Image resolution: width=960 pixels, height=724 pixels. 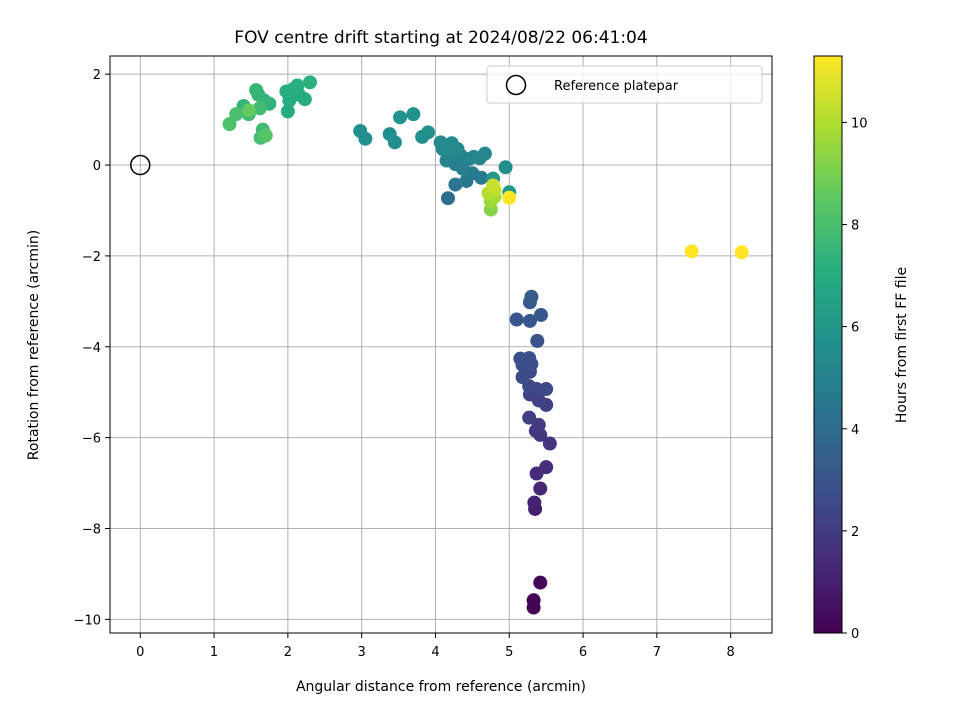 What do you see at coordinates (583, 652) in the screenshot?
I see `x-tick-label: 6` at bounding box center [583, 652].